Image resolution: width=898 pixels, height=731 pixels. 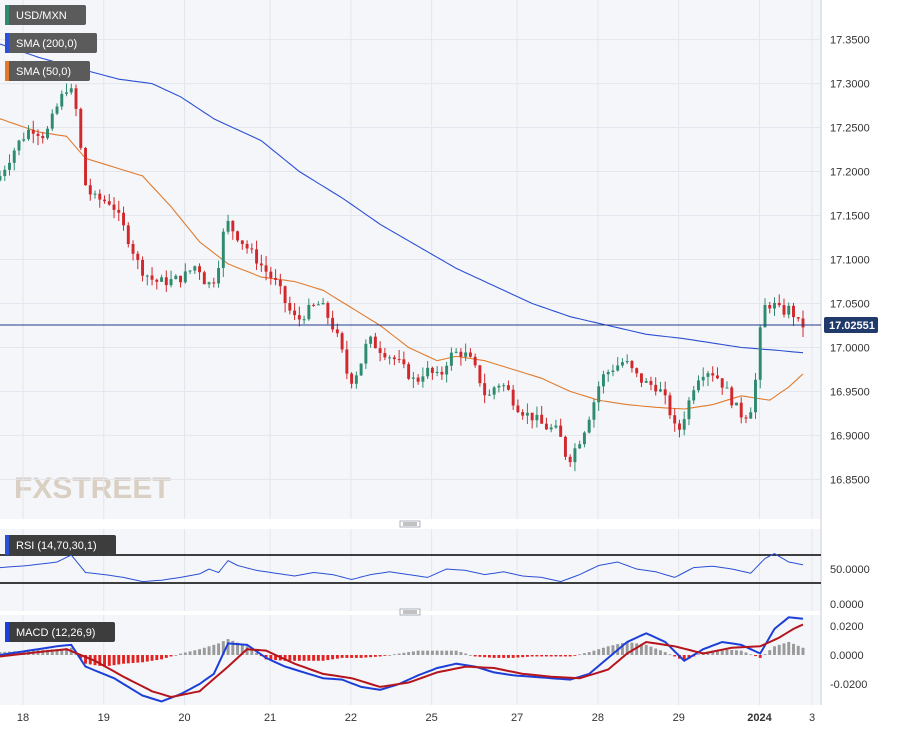 What do you see at coordinates (850, 217) in the screenshot?
I see `price-y-tick-label: 17.1500` at bounding box center [850, 217].